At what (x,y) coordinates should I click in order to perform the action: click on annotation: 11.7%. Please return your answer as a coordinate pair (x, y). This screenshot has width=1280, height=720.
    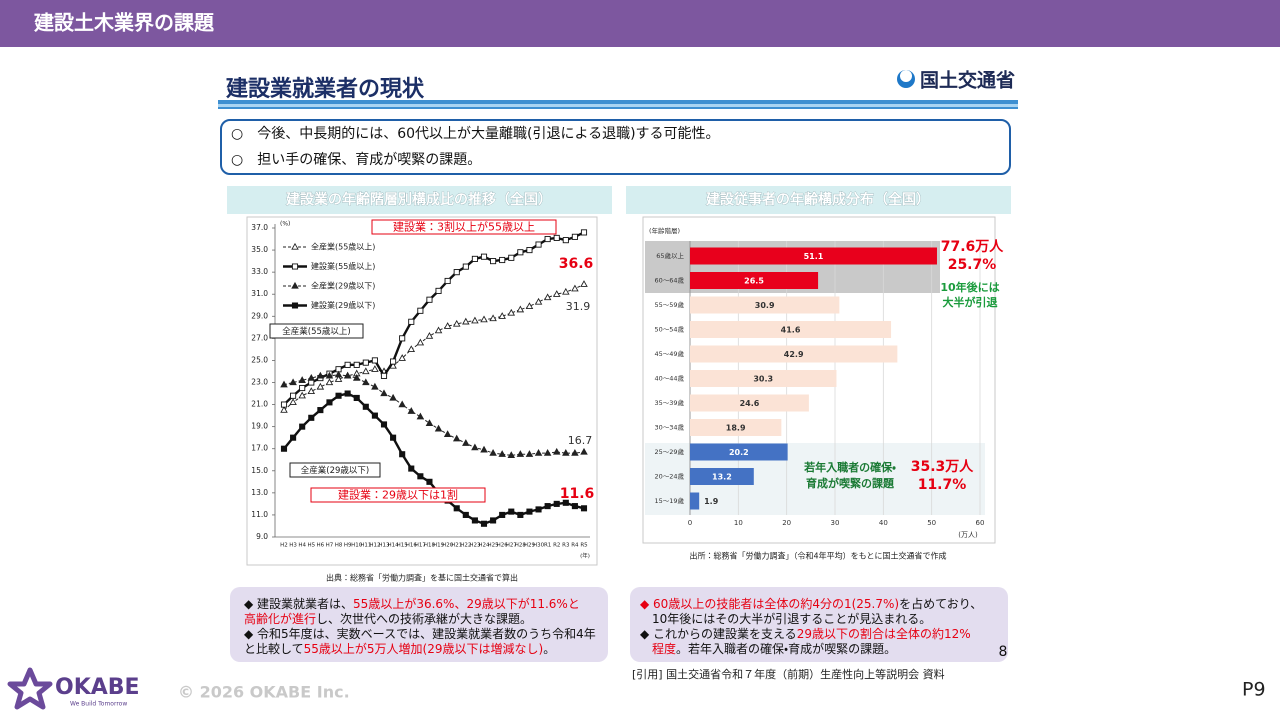
    Looking at the image, I should click on (942, 485).